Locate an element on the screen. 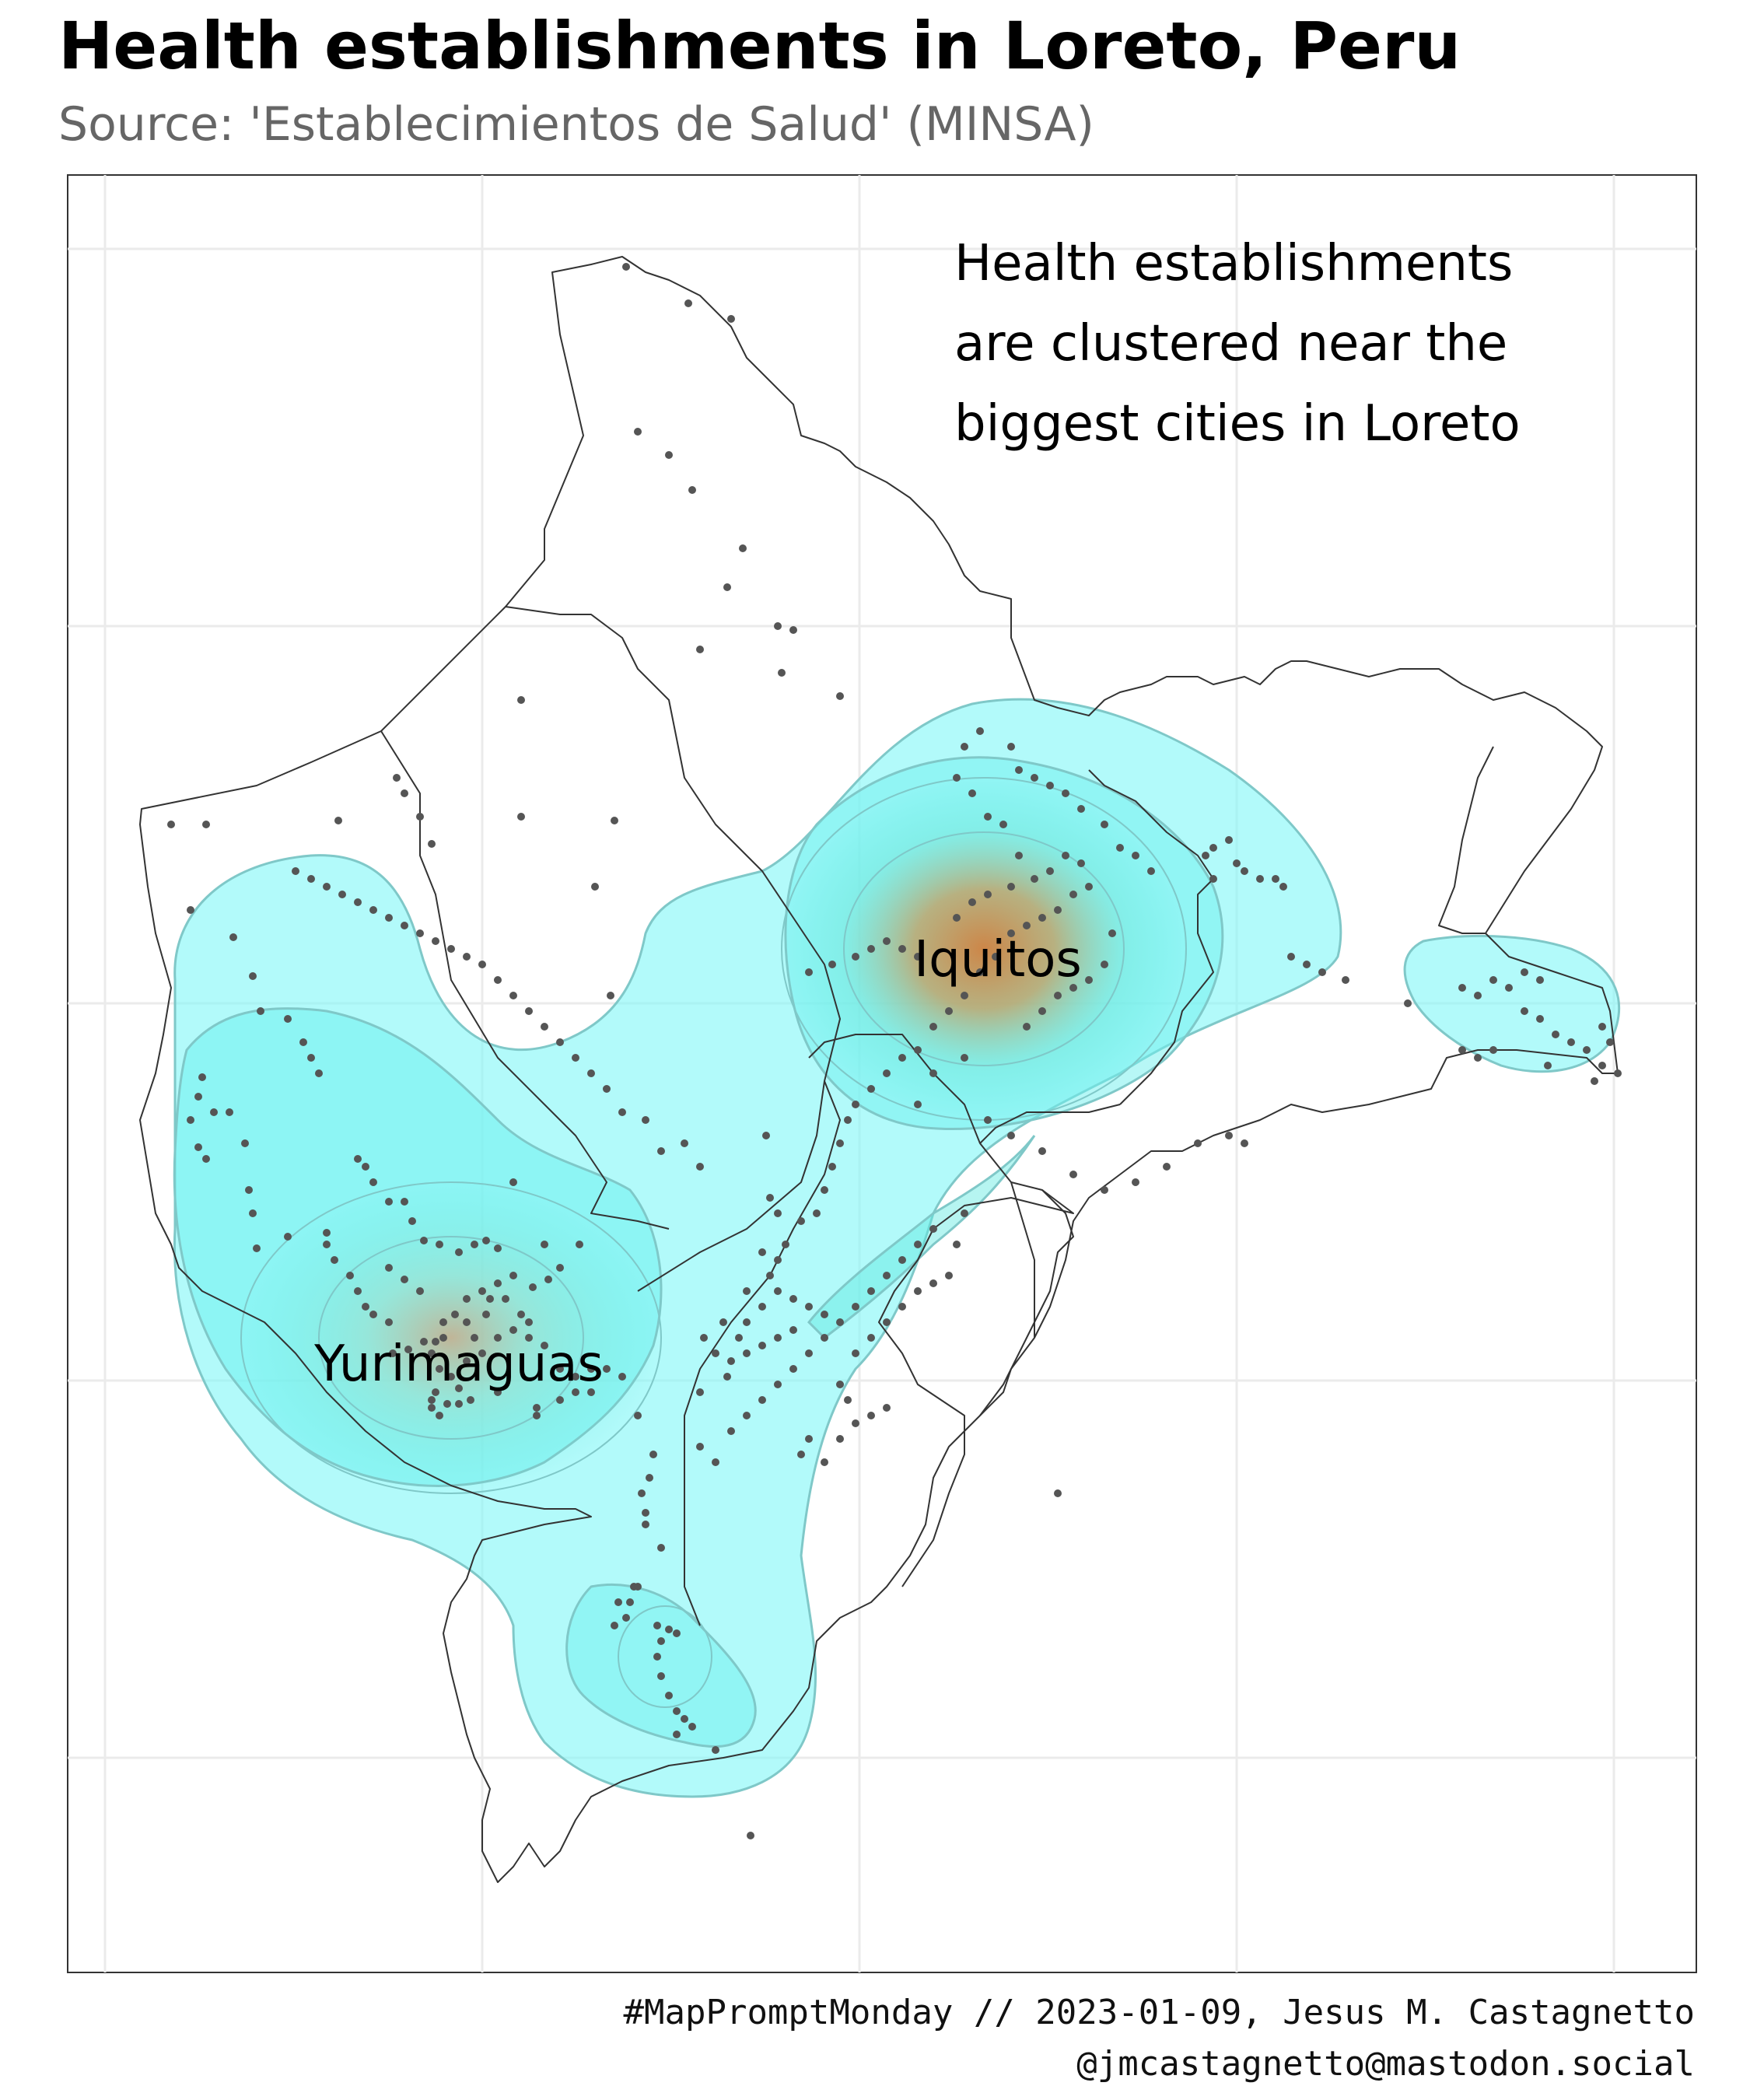 Image resolution: width=1750 pixels, height=2100 pixels. density-peak-yurimaguas is located at coordinates (451, 1338).